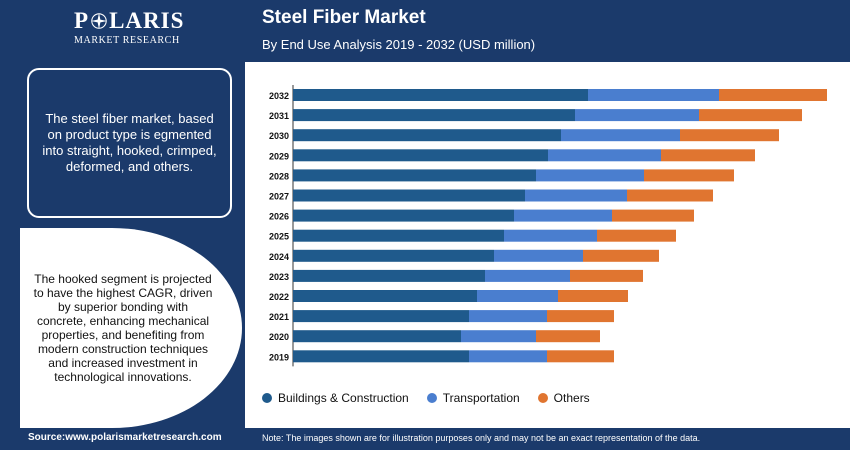 This screenshot has height=450, width=850. What do you see at coordinates (409, 195) in the screenshot?
I see `bar-buildings-2027` at bounding box center [409, 195].